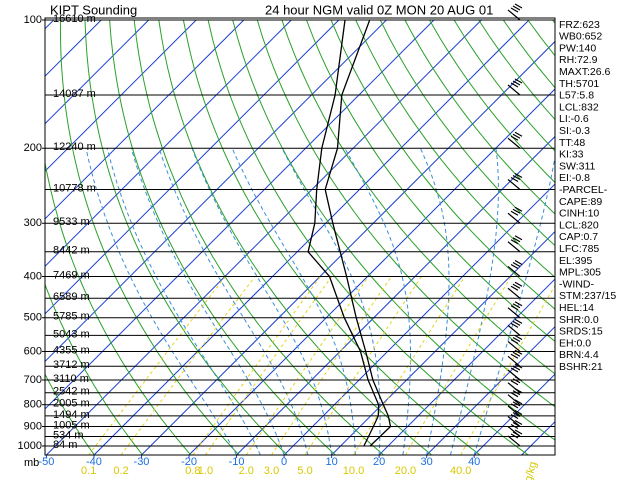  What do you see at coordinates (578, 237) in the screenshot?
I see `index-text: CAP:0.7` at bounding box center [578, 237].